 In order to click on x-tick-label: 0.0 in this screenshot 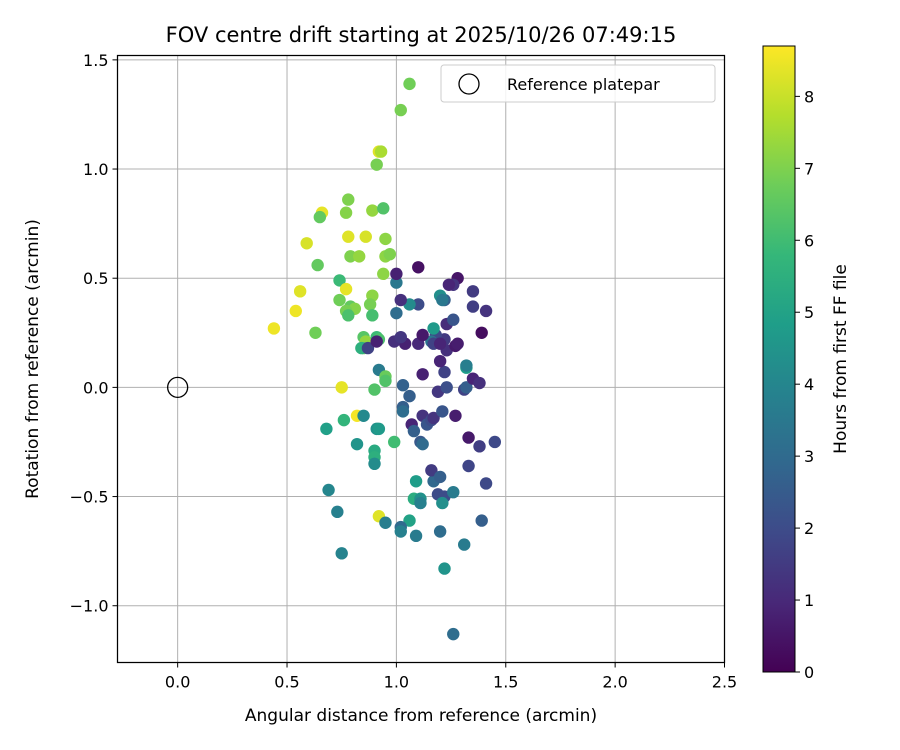, I will do `click(177, 682)`.